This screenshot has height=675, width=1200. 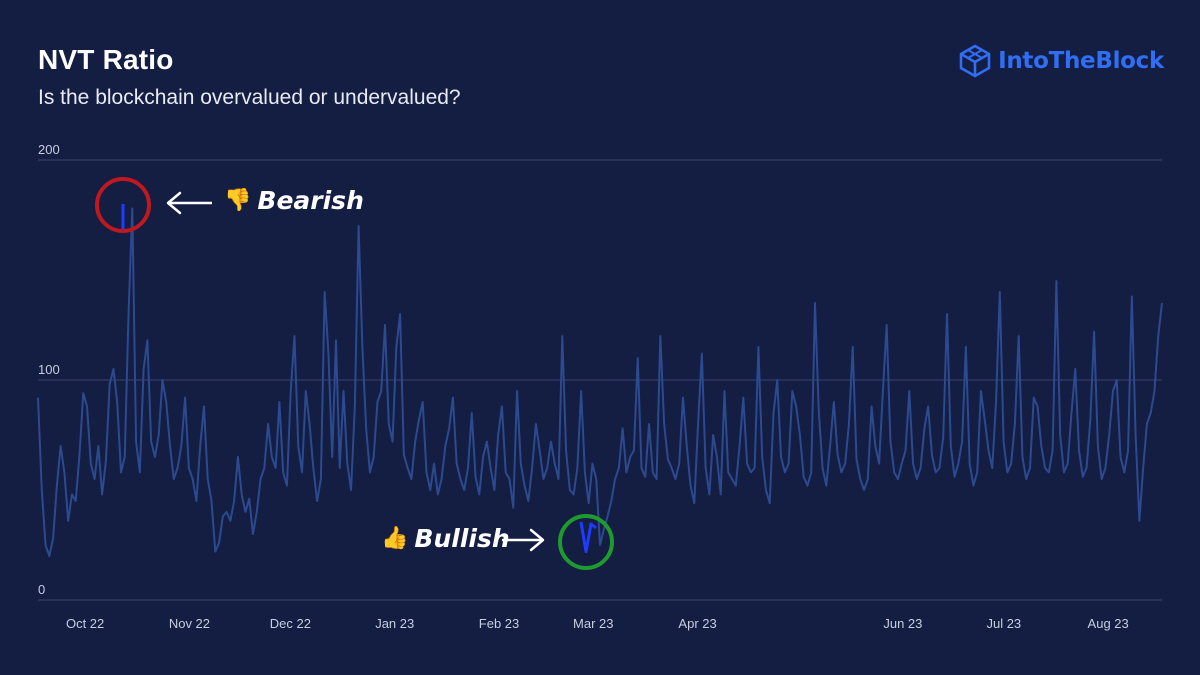 I want to click on x-tick-label: Apr 23, so click(x=697, y=623).